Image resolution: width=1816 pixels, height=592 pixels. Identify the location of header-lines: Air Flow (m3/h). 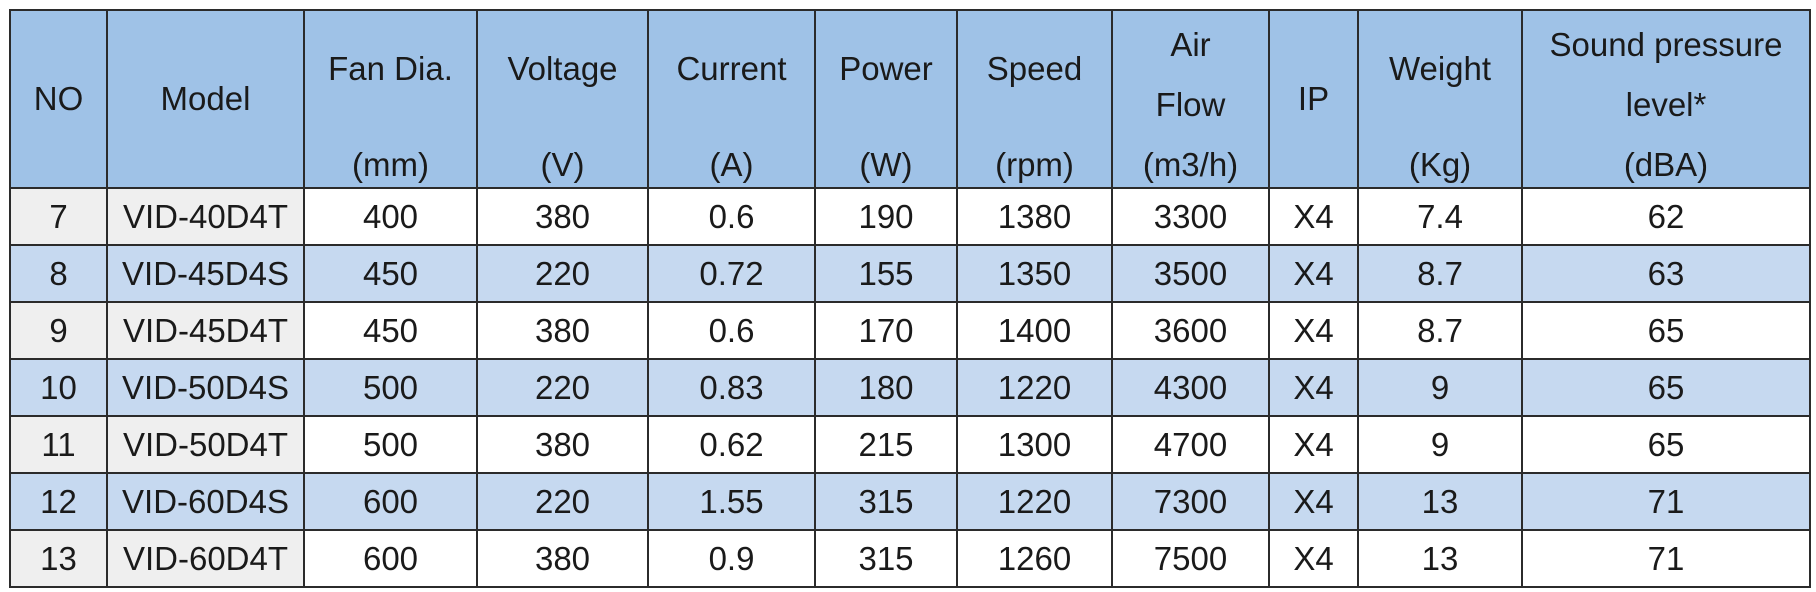
(1190, 99).